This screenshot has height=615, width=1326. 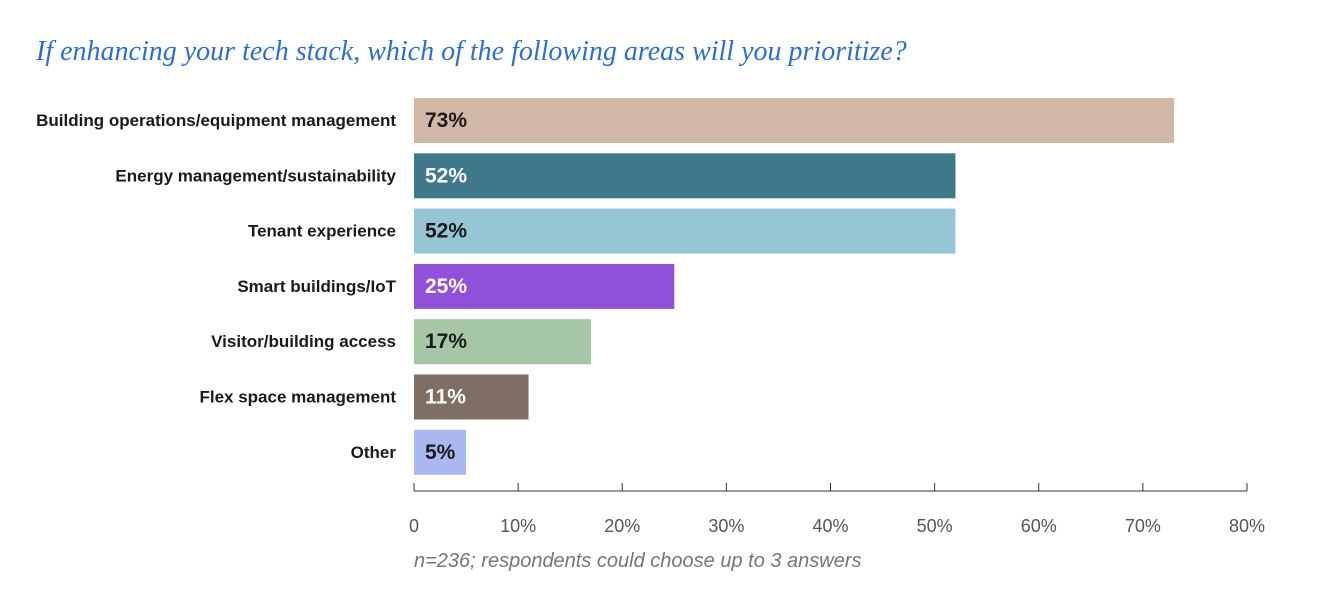 I want to click on x-tick-label: 70%, so click(x=1143, y=526).